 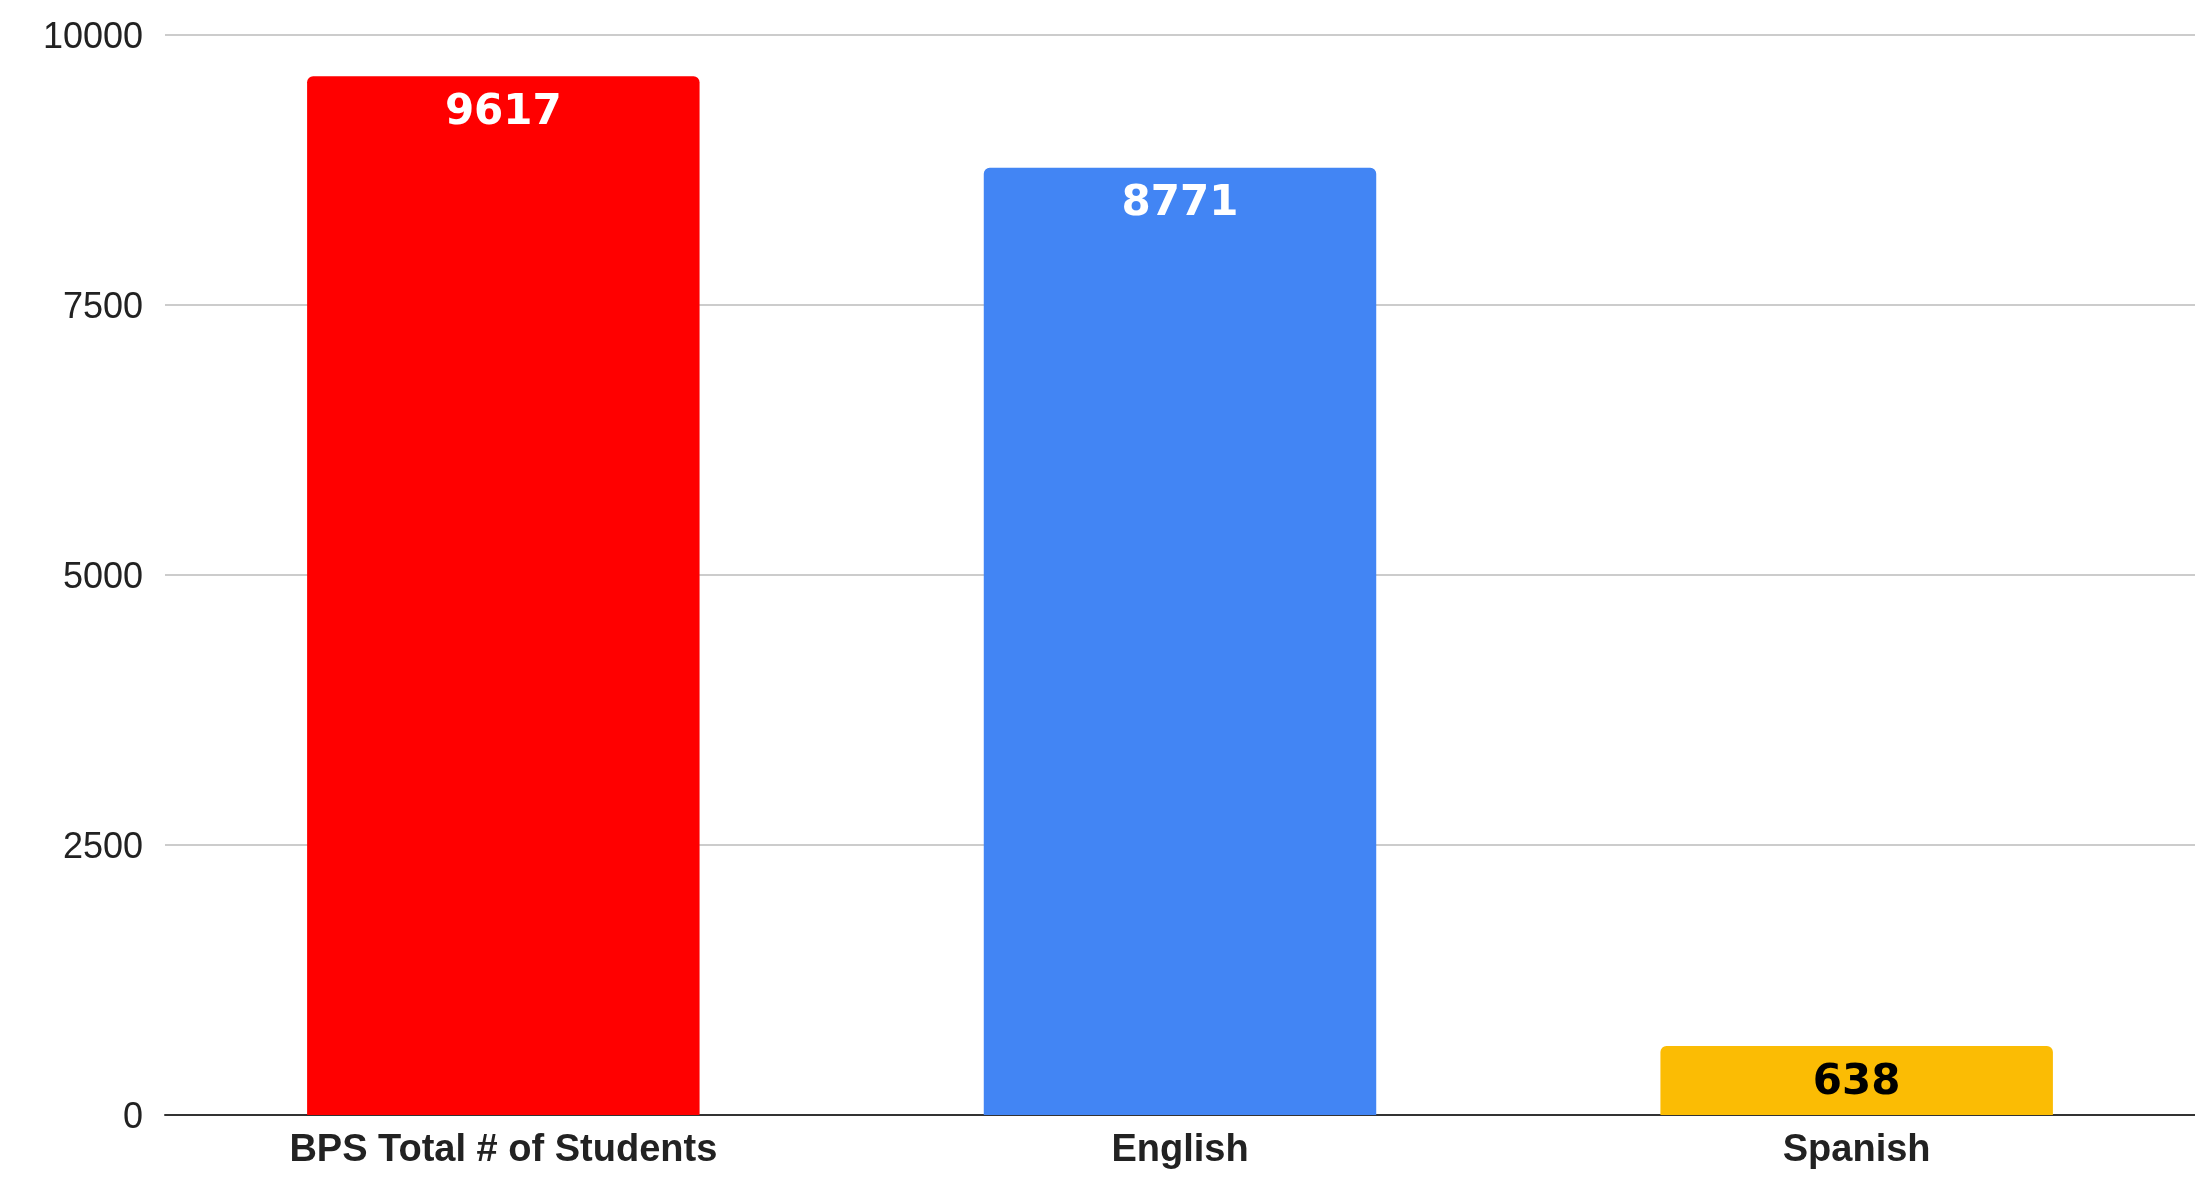 What do you see at coordinates (102, 305) in the screenshot?
I see `y-tick-label: 7500` at bounding box center [102, 305].